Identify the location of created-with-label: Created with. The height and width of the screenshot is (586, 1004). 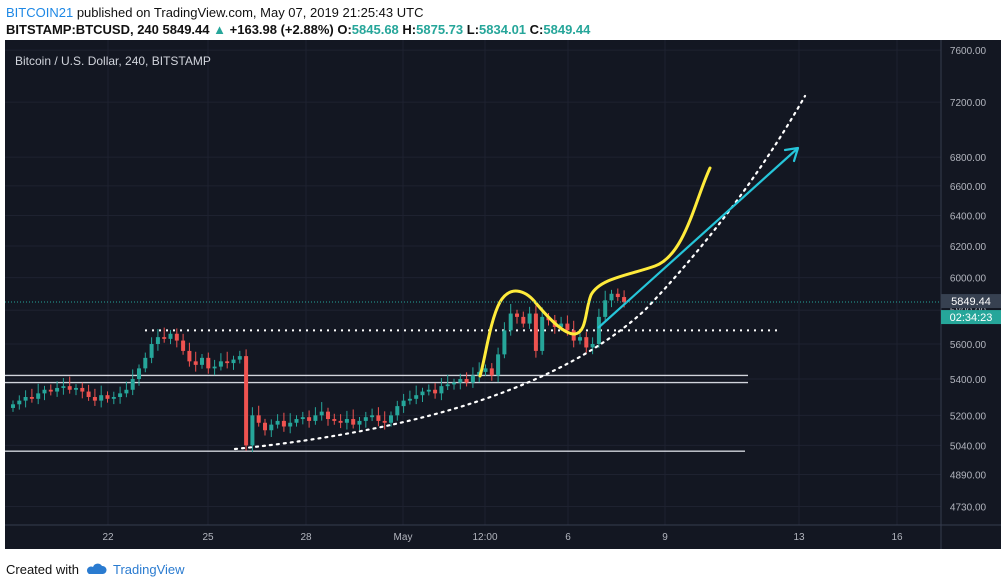
(42, 569).